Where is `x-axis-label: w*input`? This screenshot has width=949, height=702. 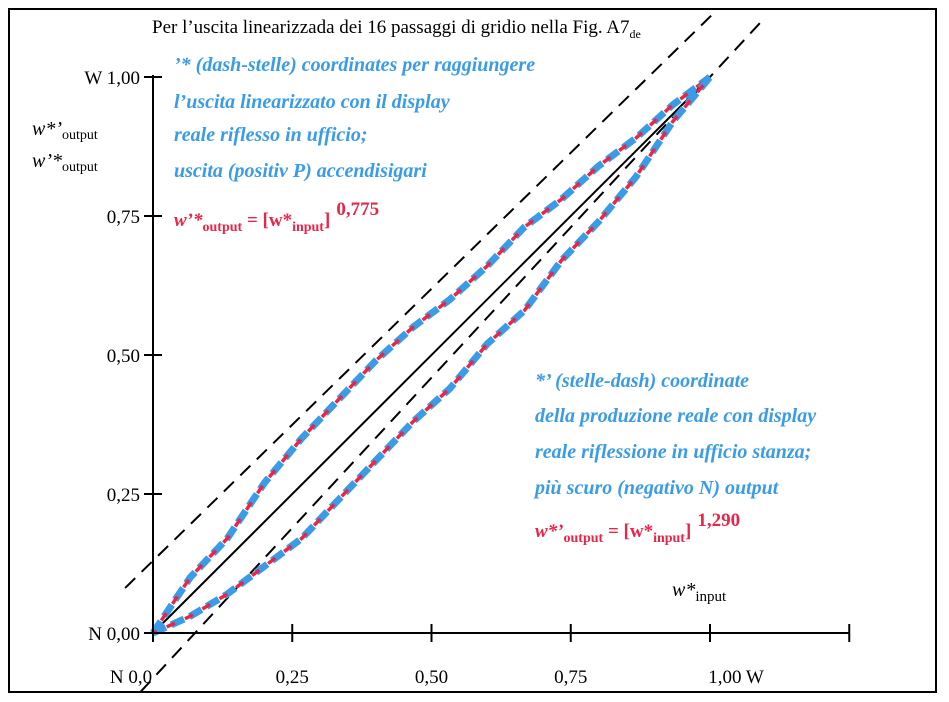
x-axis-label: w*input is located at coordinates (699, 592).